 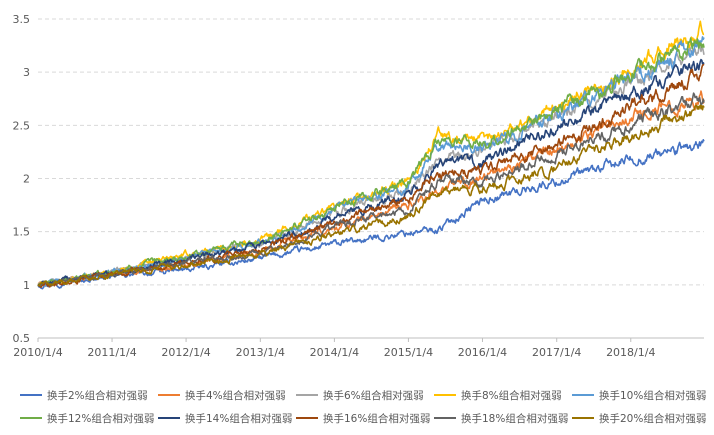 I want to click on y-tick-label: 3, so click(x=26, y=72).